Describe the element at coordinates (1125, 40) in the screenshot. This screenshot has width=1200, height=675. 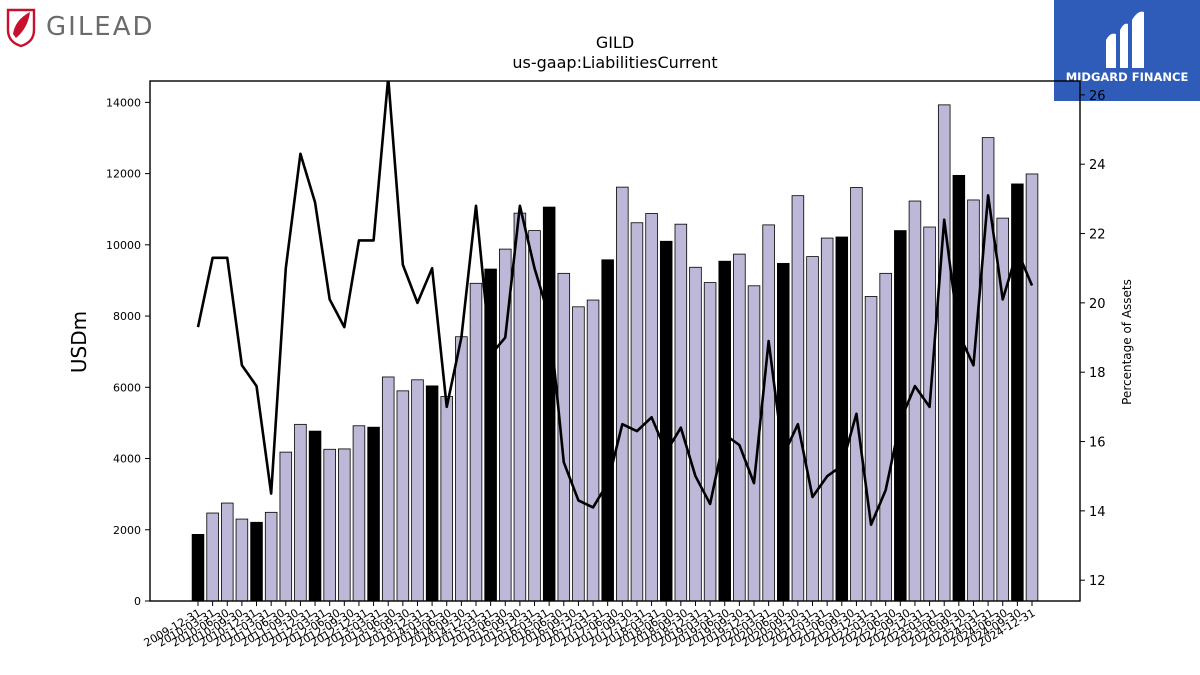
I see `midgard-logo-icon` at that location.